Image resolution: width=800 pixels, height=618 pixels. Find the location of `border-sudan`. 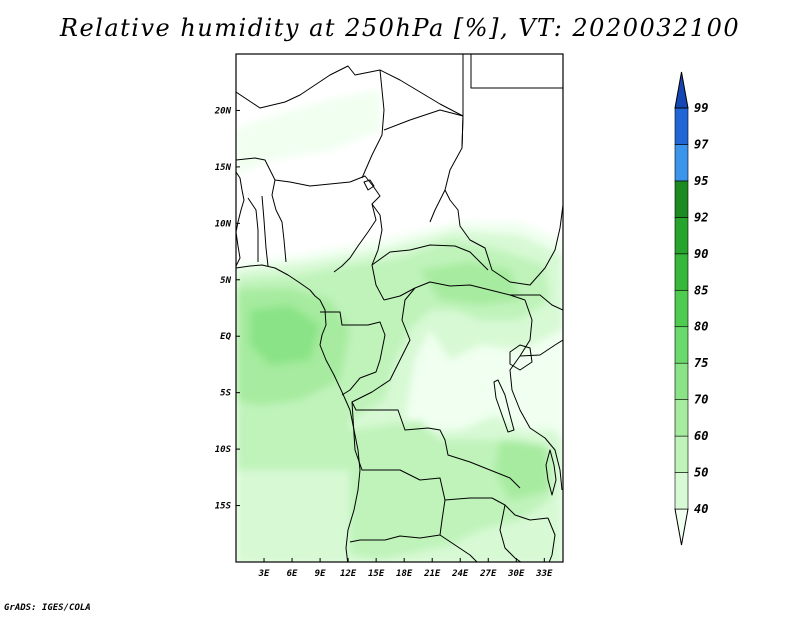

border-sudan is located at coordinates (503, 200).